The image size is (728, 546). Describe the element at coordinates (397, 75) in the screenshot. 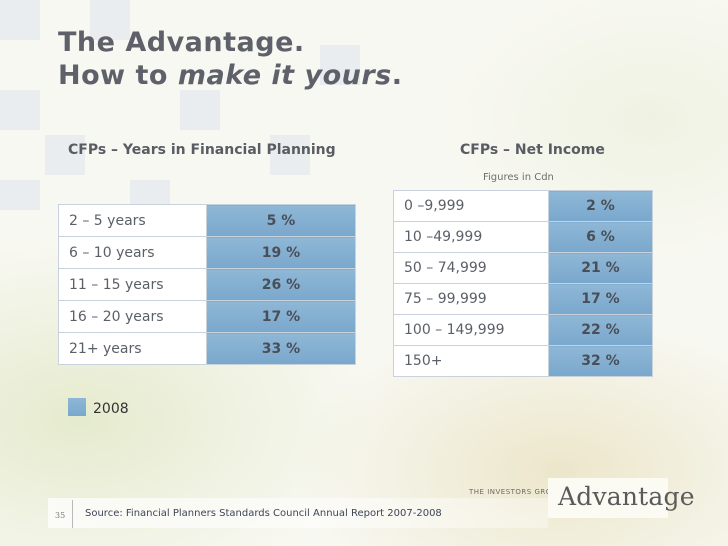

I see `title-line-2-suffix: .` at that location.